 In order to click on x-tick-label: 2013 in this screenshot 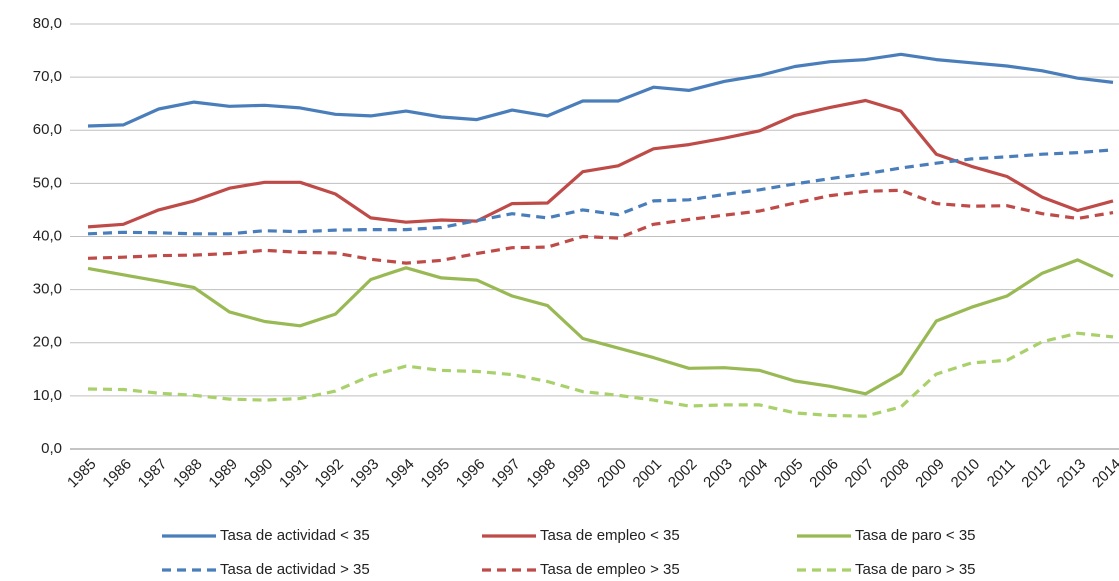, I will do `click(1072, 474)`.